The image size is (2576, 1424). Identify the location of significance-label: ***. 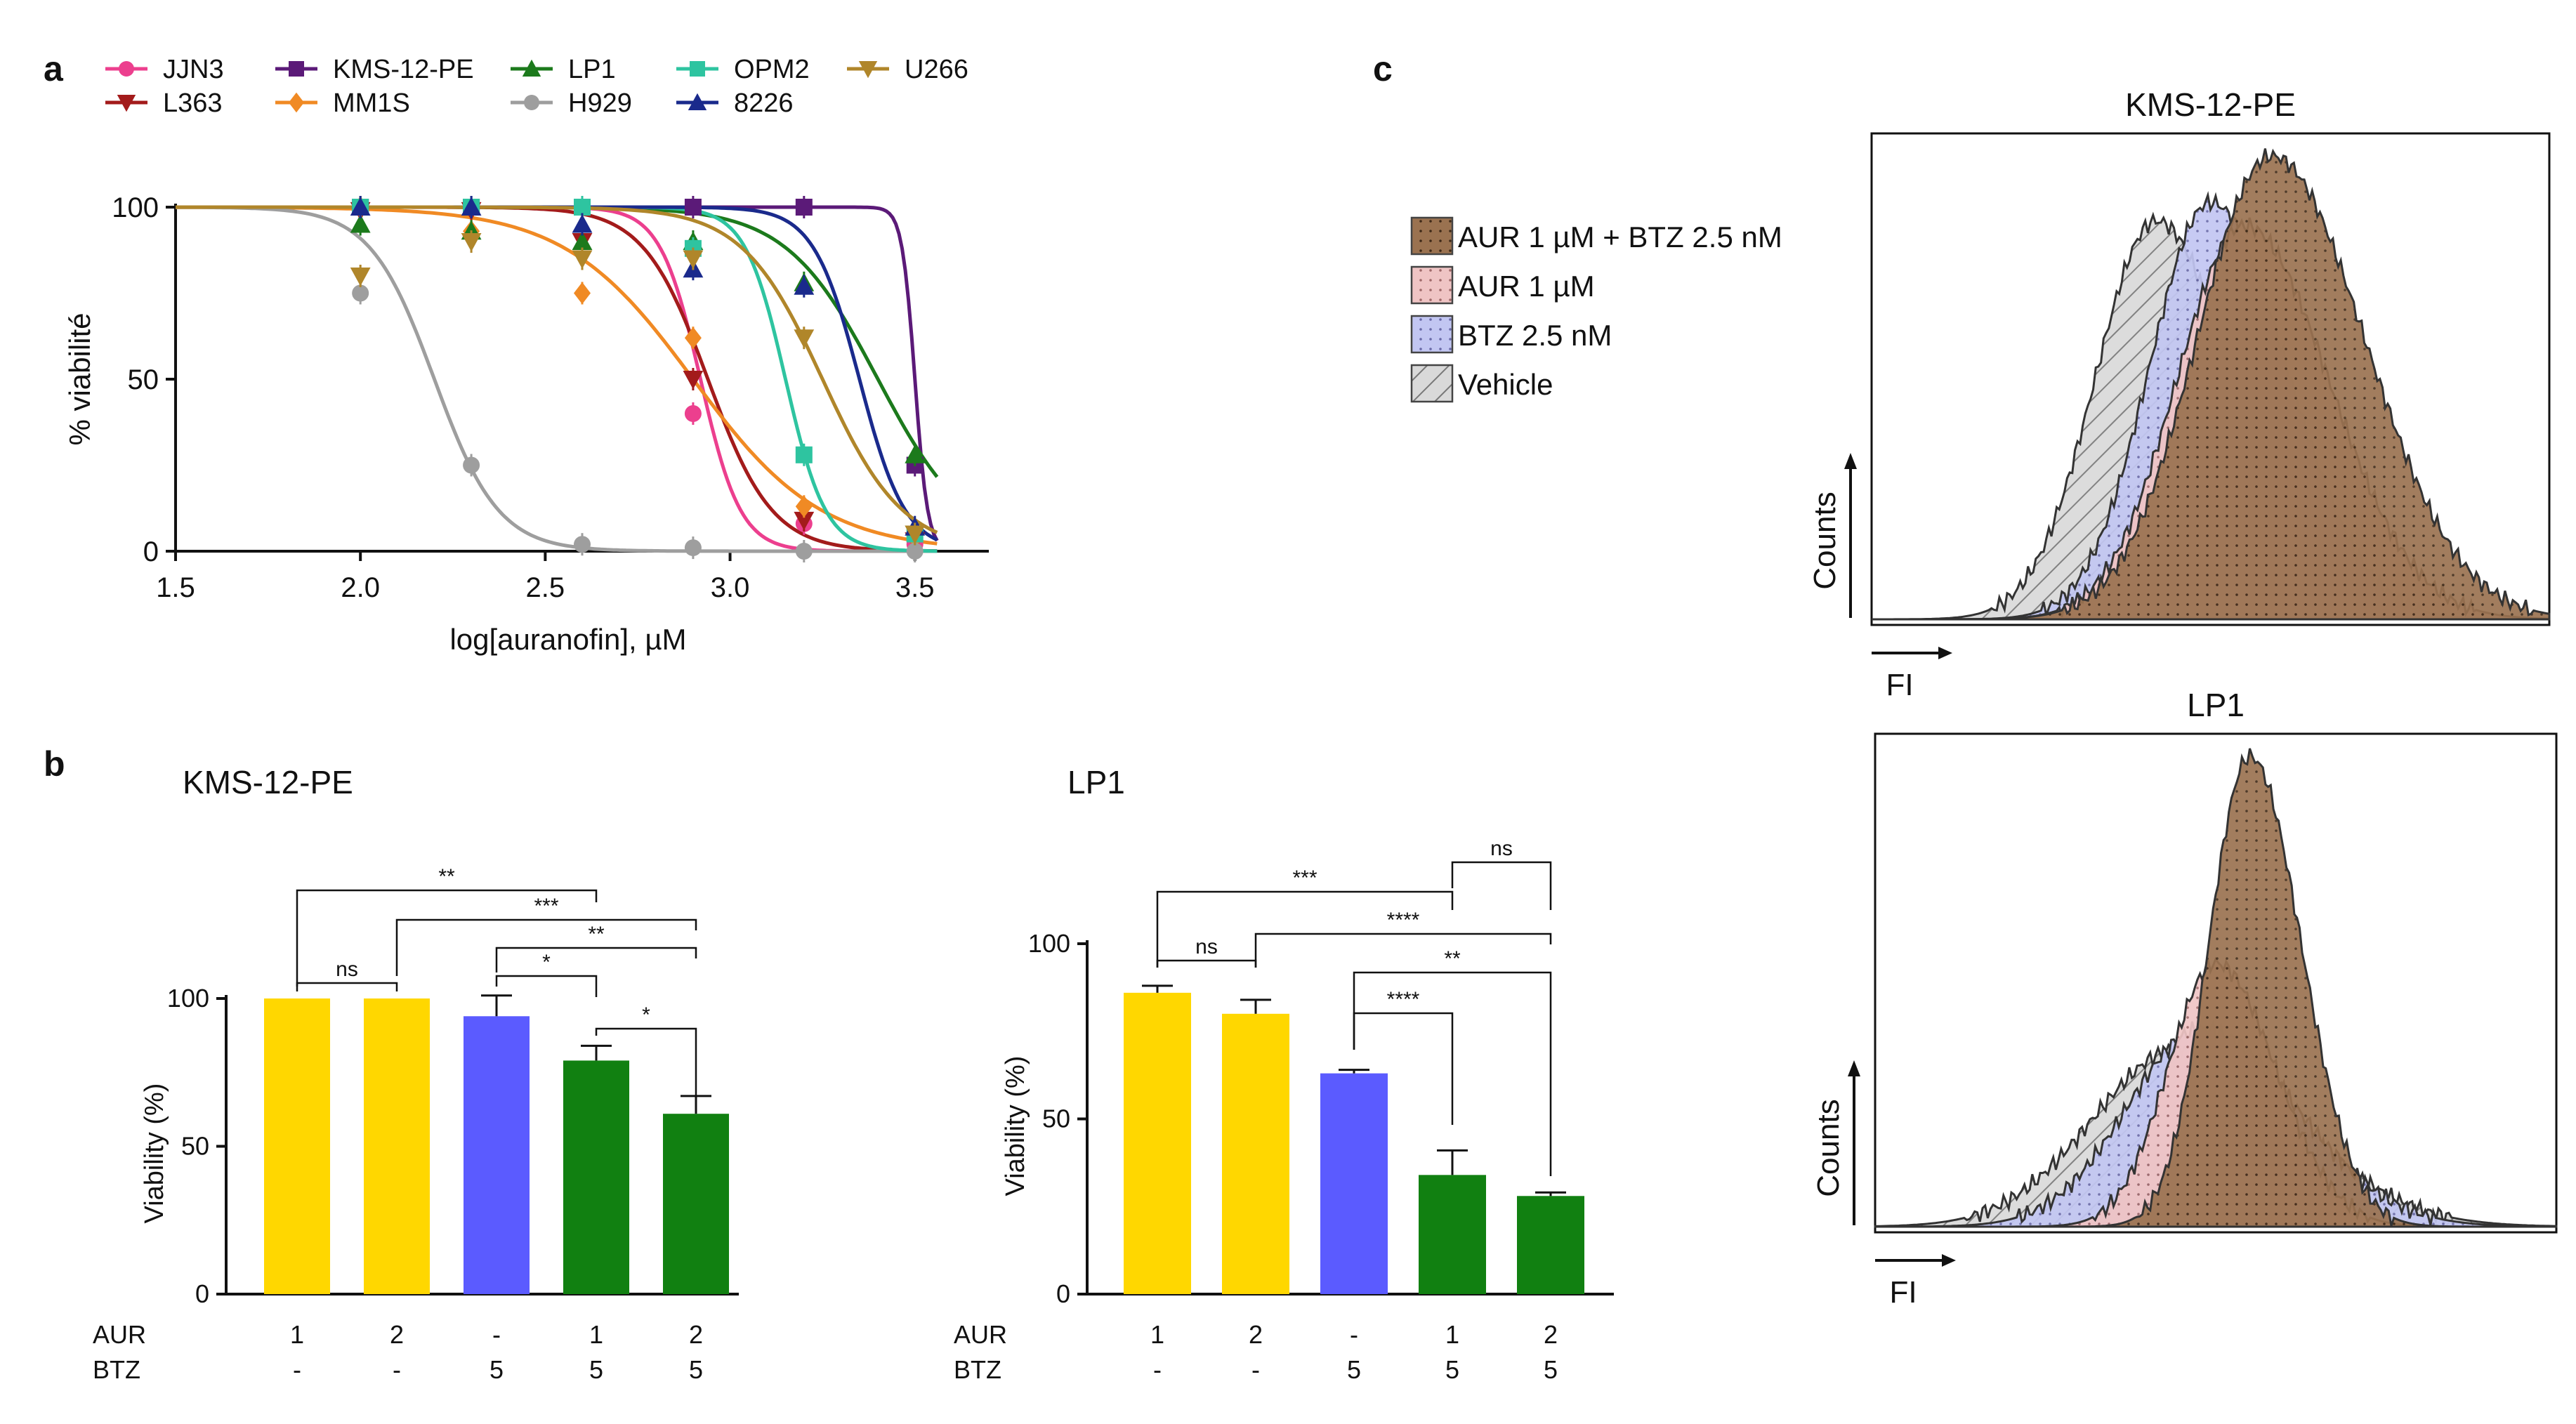
(546, 907).